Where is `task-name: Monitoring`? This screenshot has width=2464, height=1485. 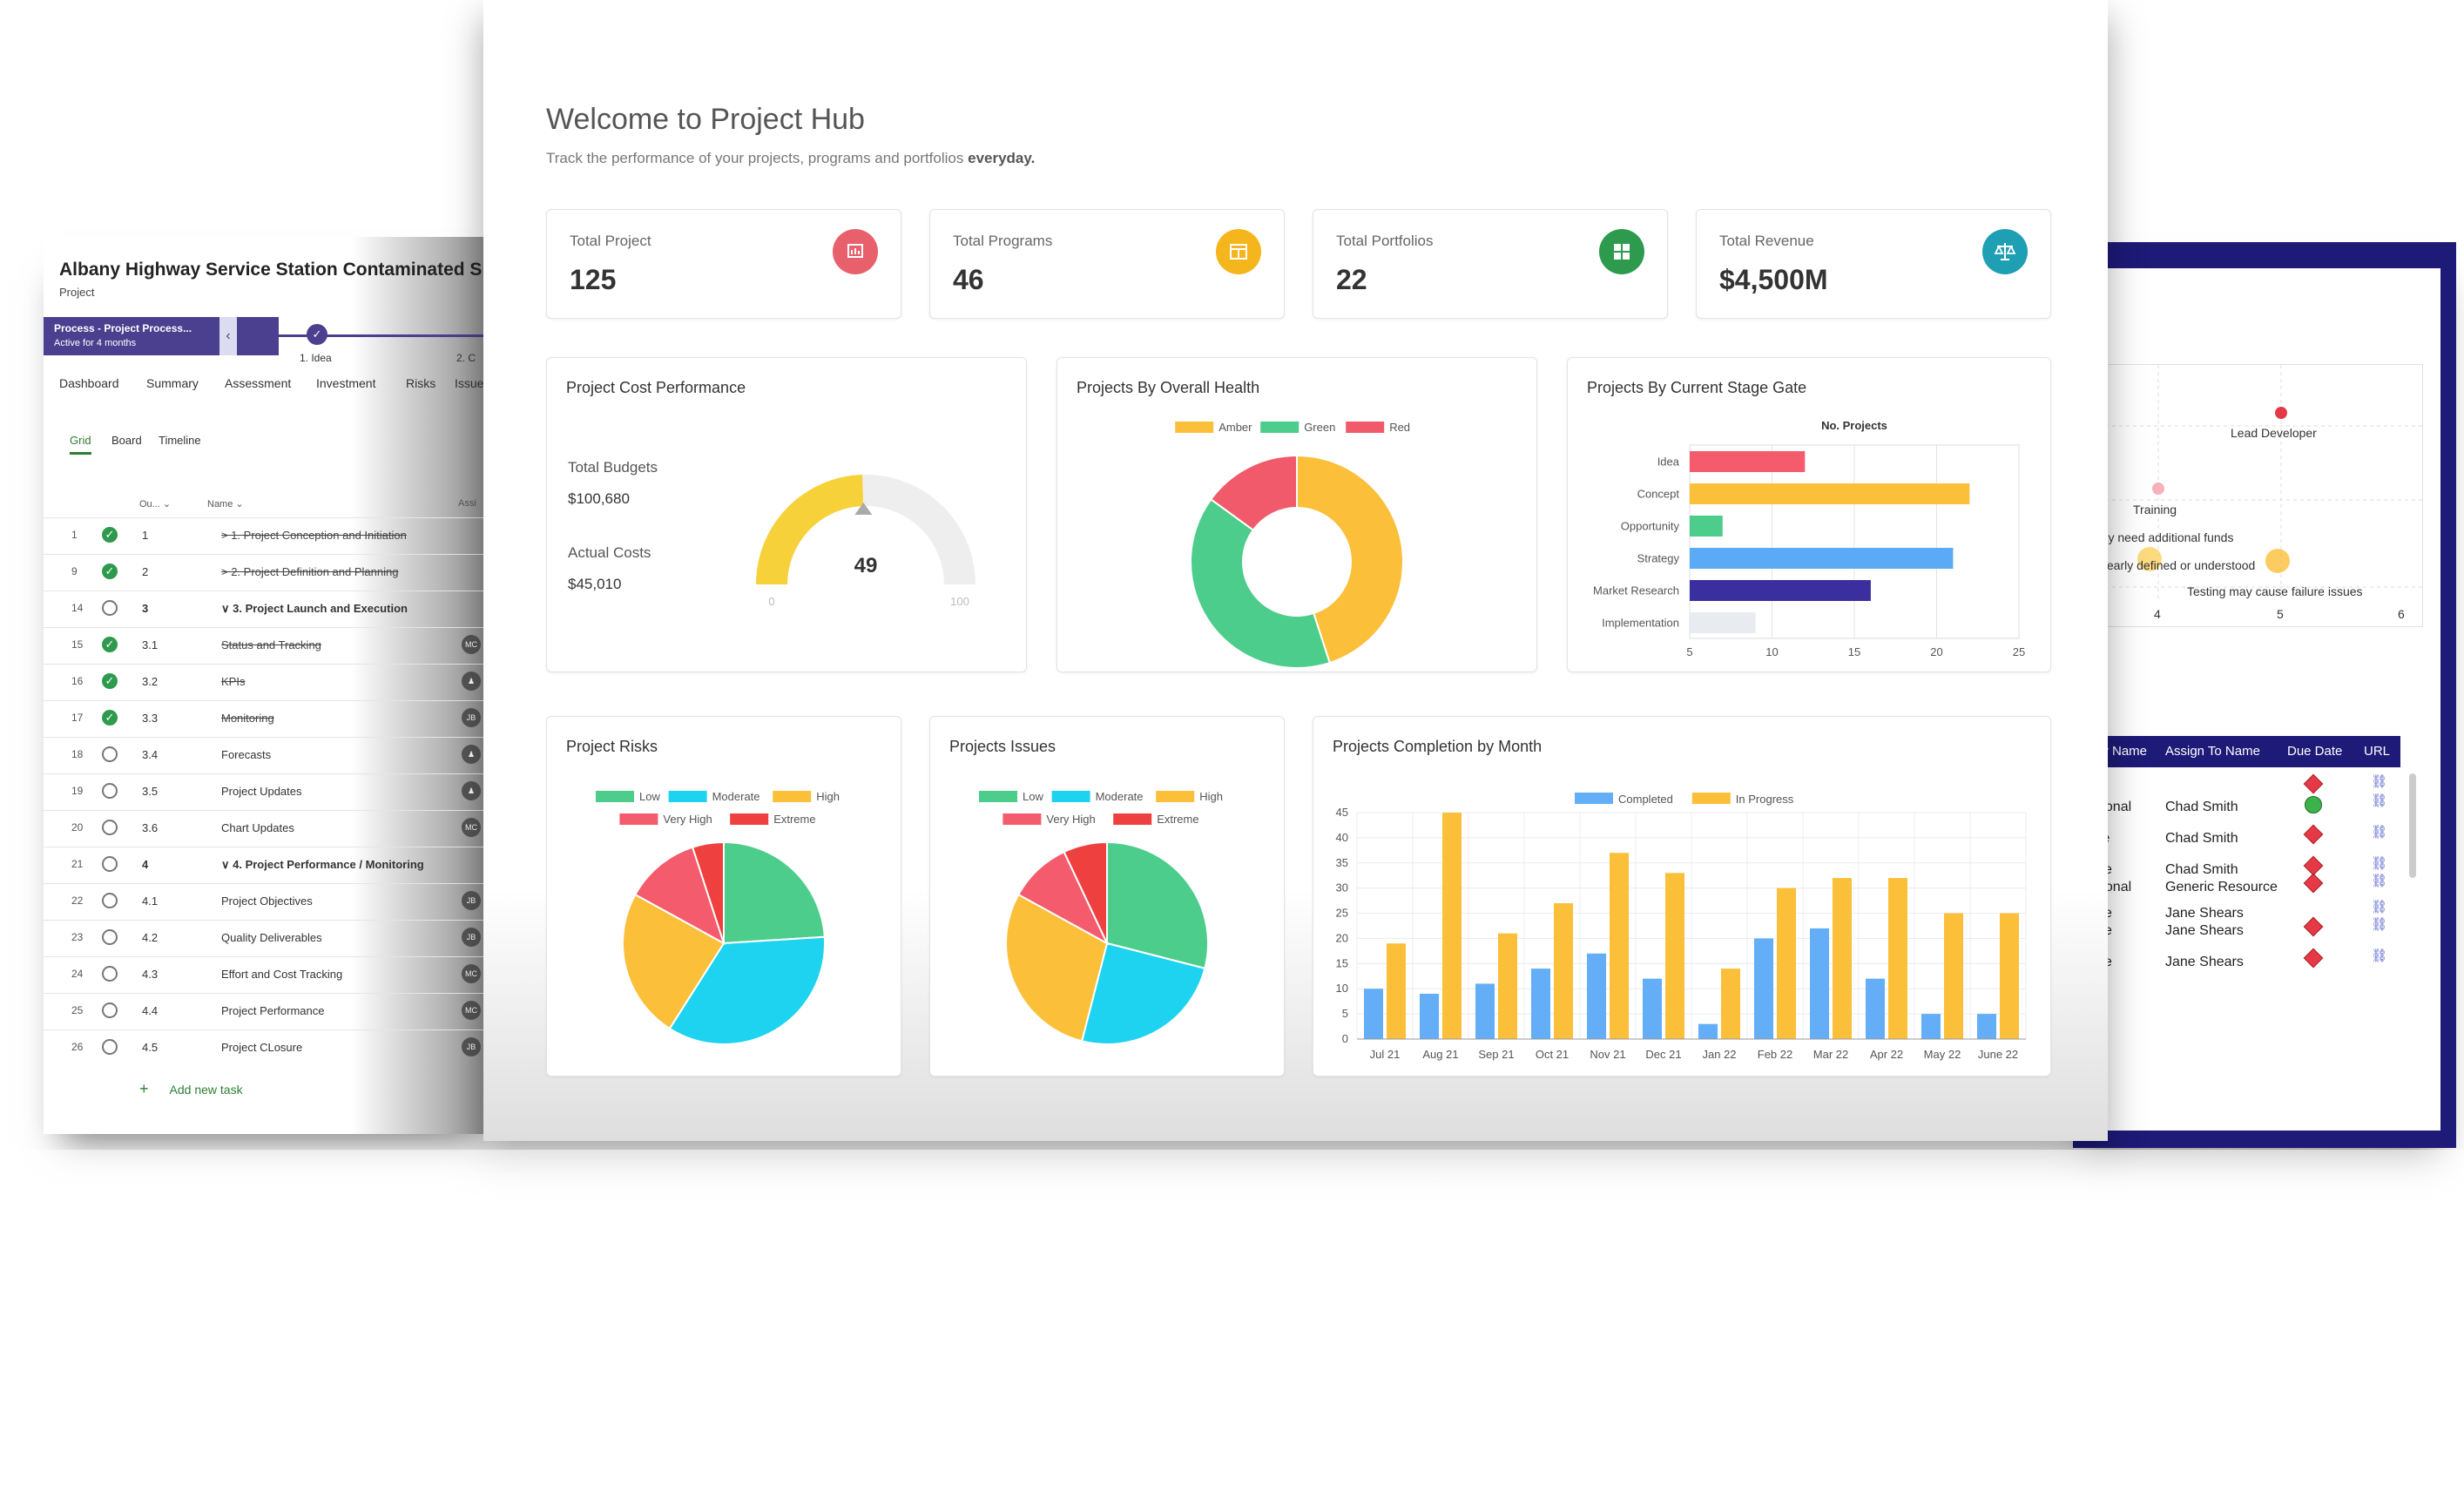 task-name: Monitoring is located at coordinates (247, 718).